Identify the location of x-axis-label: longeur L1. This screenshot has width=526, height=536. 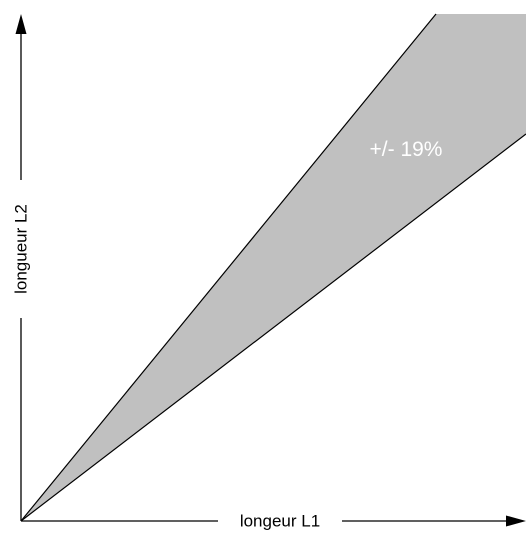
(280, 521).